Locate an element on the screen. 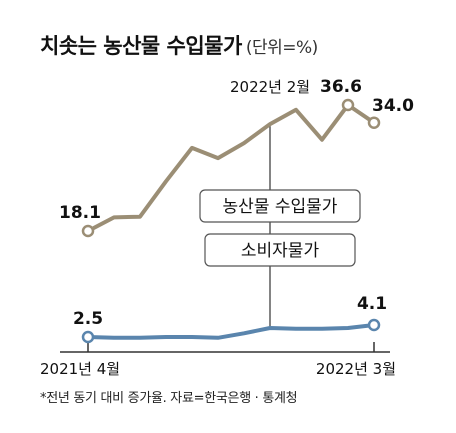 The height and width of the screenshot is (433, 456). marker-consumer-last is located at coordinates (374, 325).